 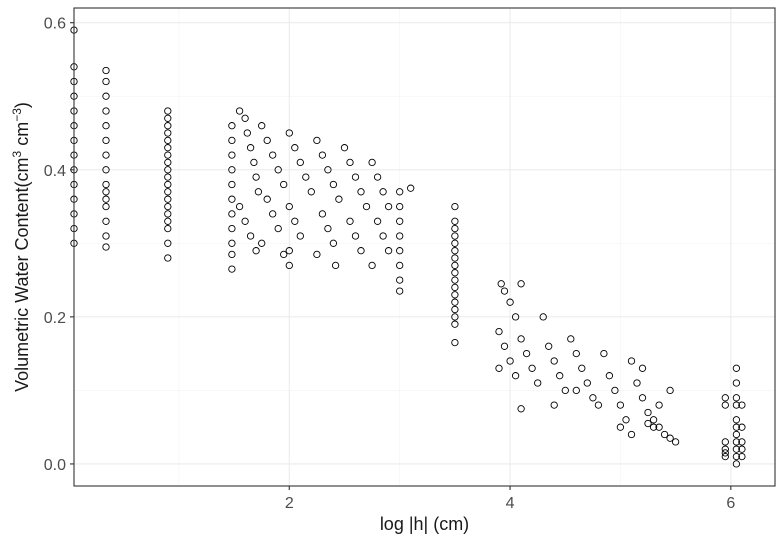 I want to click on y-tick-label: 0.0, so click(x=55, y=465).